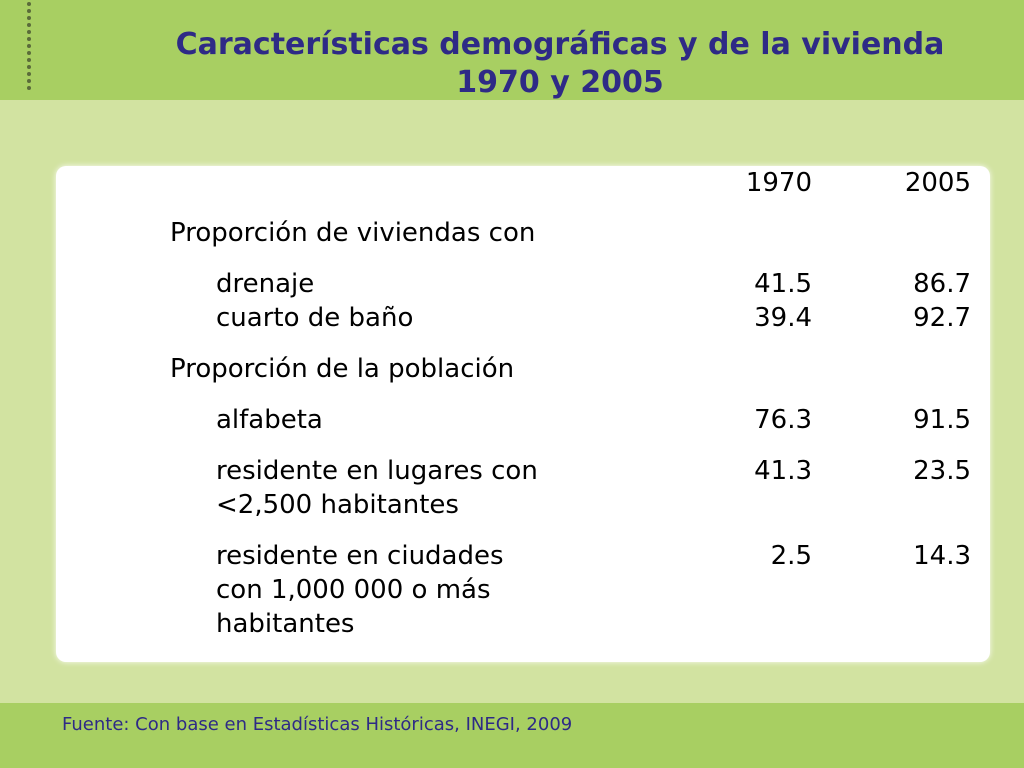 The height and width of the screenshot is (768, 1024). I want to click on section-label-viviendas: Proporción de viviendas con, so click(353, 233).